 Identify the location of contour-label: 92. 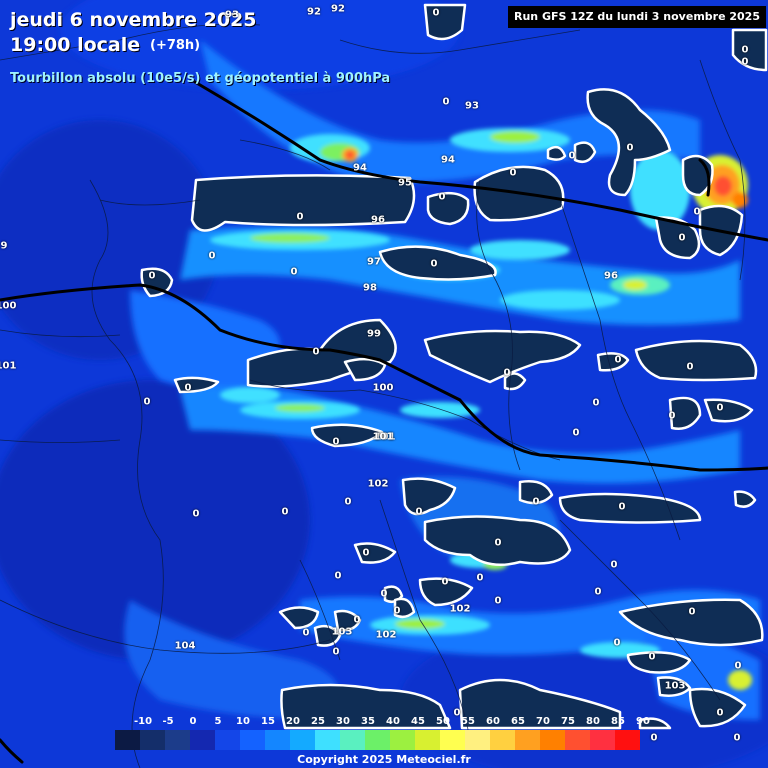
(314, 12).